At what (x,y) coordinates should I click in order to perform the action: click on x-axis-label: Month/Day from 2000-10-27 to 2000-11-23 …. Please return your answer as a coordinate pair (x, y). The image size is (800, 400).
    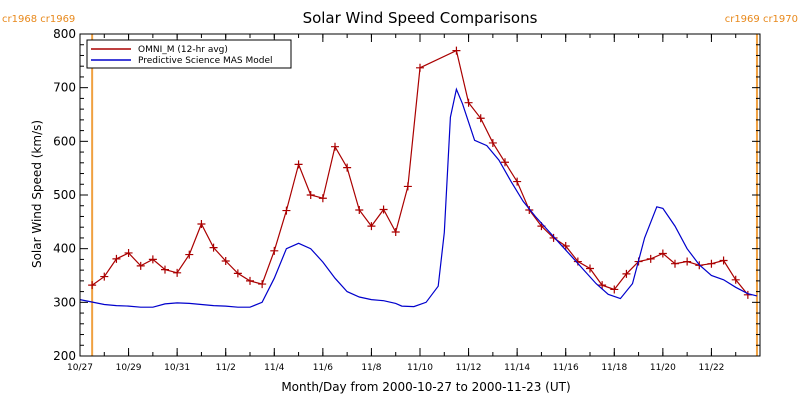
    Looking at the image, I should click on (425, 387).